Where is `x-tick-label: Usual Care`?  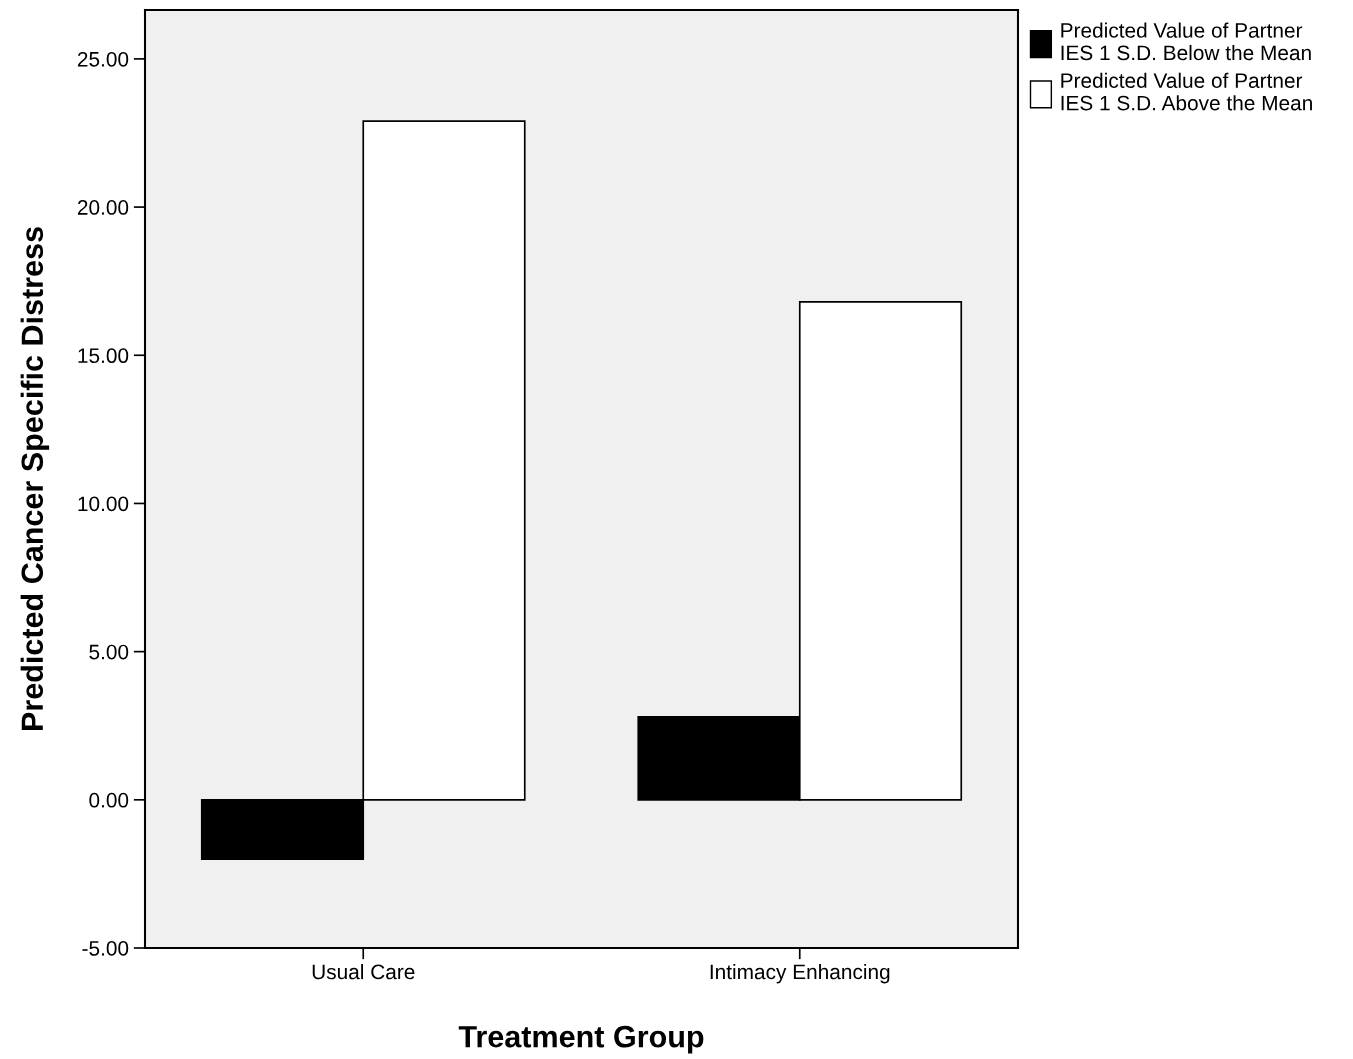 x-tick-label: Usual Care is located at coordinates (363, 971).